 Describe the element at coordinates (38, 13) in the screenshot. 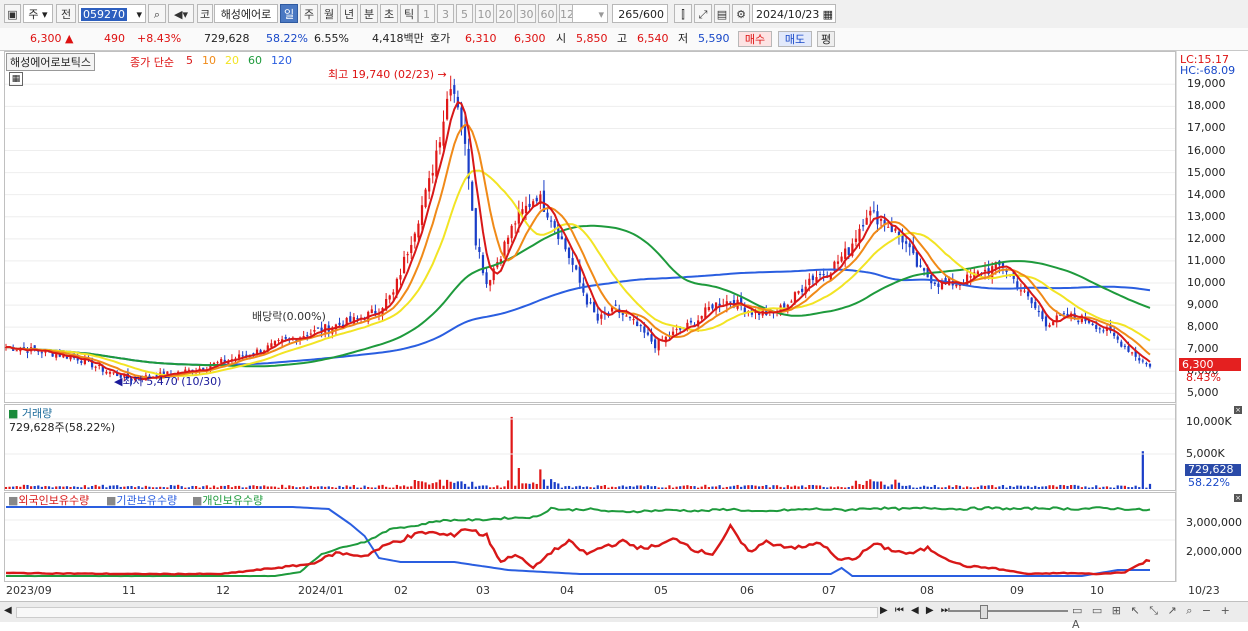

I see `market-type-select: 주 ▾` at that location.